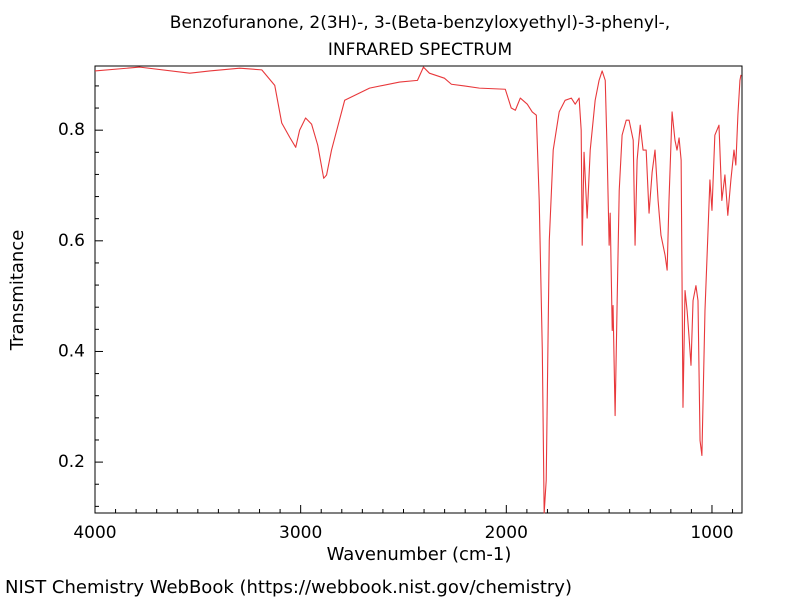 The width and height of the screenshot is (800, 604). Describe the element at coordinates (71, 462) in the screenshot. I see `y-tick-label: 0.2` at that location.